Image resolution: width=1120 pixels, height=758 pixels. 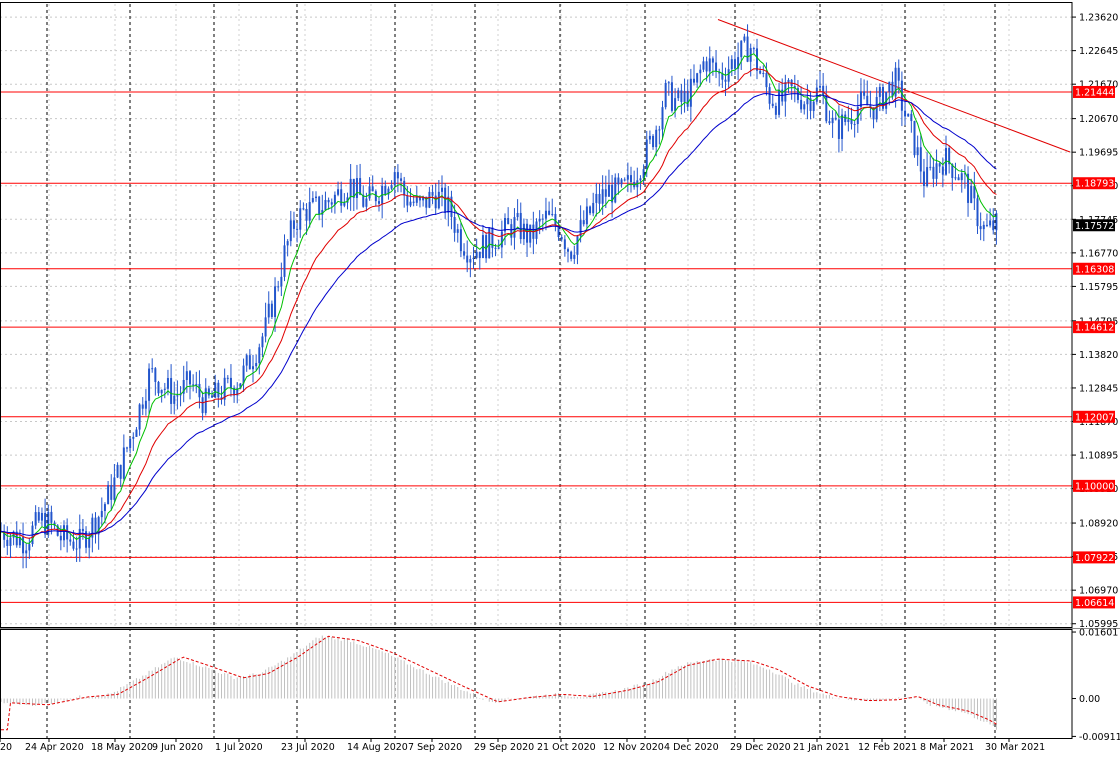 I want to click on trendline-line, so click(x=894, y=86).